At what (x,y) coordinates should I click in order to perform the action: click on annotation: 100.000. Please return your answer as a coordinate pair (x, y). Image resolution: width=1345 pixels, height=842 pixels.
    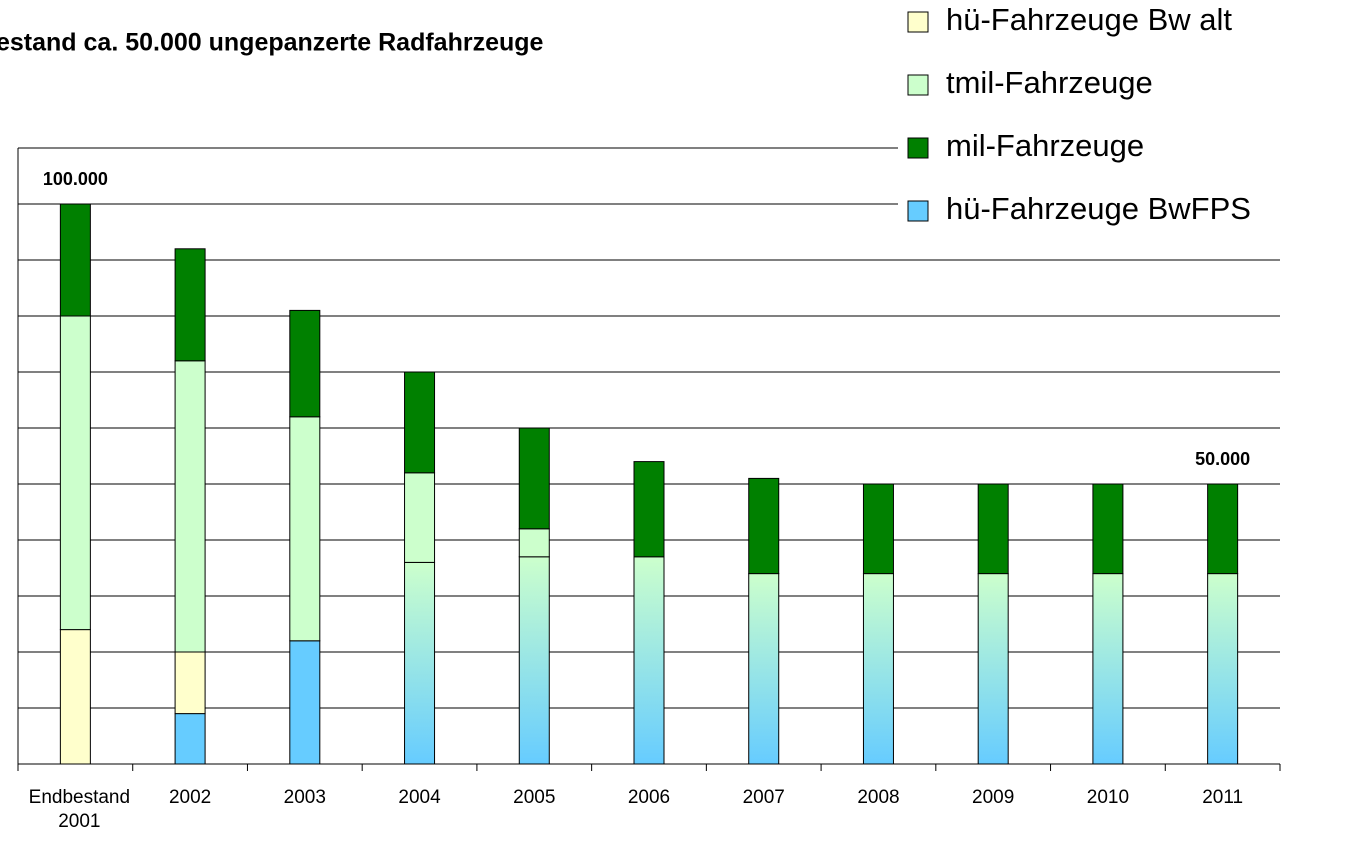
    Looking at the image, I should click on (75, 179).